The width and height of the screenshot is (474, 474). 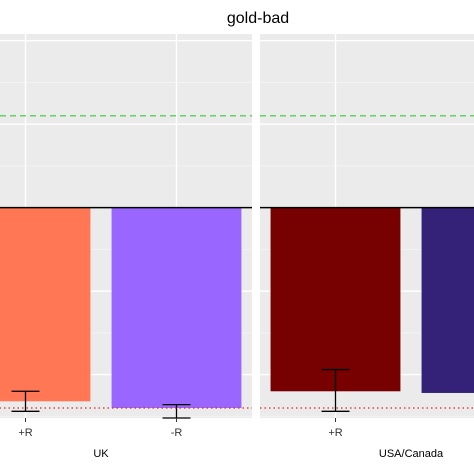 What do you see at coordinates (45, 304) in the screenshot?
I see `bar-UK-+R` at bounding box center [45, 304].